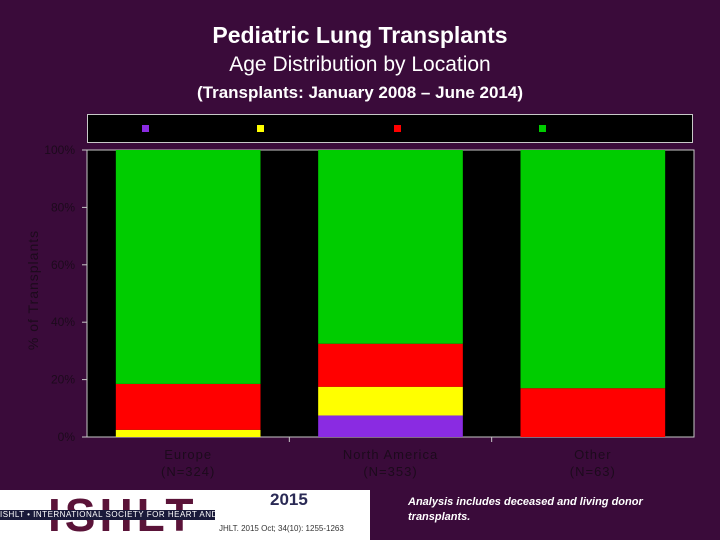 The height and width of the screenshot is (540, 720). What do you see at coordinates (390, 454) in the screenshot?
I see `x-category-label: North America` at bounding box center [390, 454].